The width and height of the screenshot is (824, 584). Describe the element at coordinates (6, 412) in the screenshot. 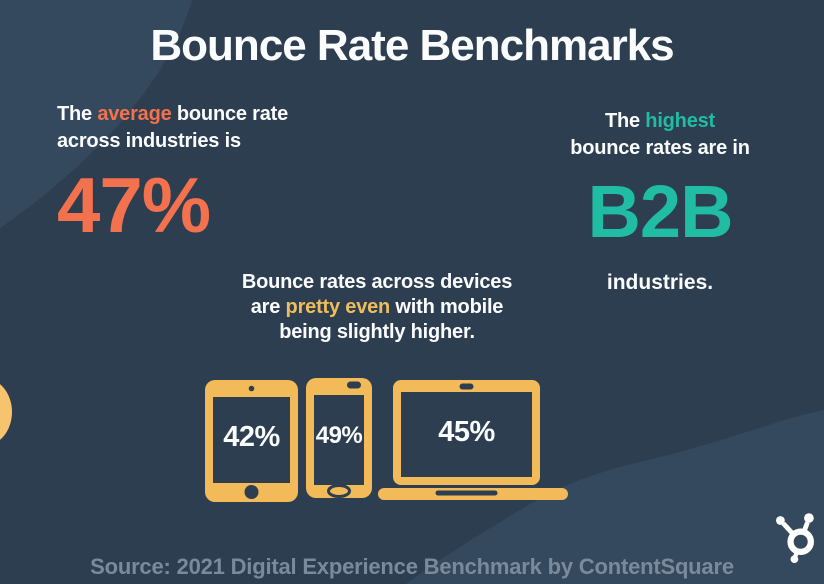

I see `left-edge-gold-drop` at that location.